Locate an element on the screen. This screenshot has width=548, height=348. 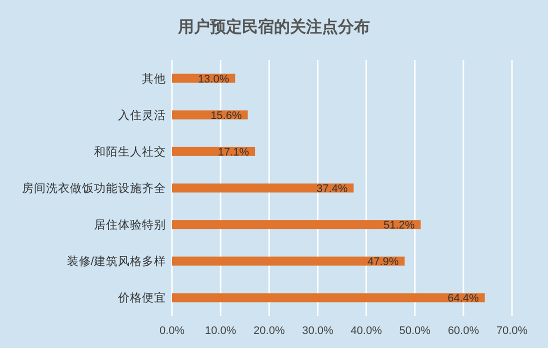
y-tick-label: 装修/建筑风格多样 is located at coordinates (116, 261).